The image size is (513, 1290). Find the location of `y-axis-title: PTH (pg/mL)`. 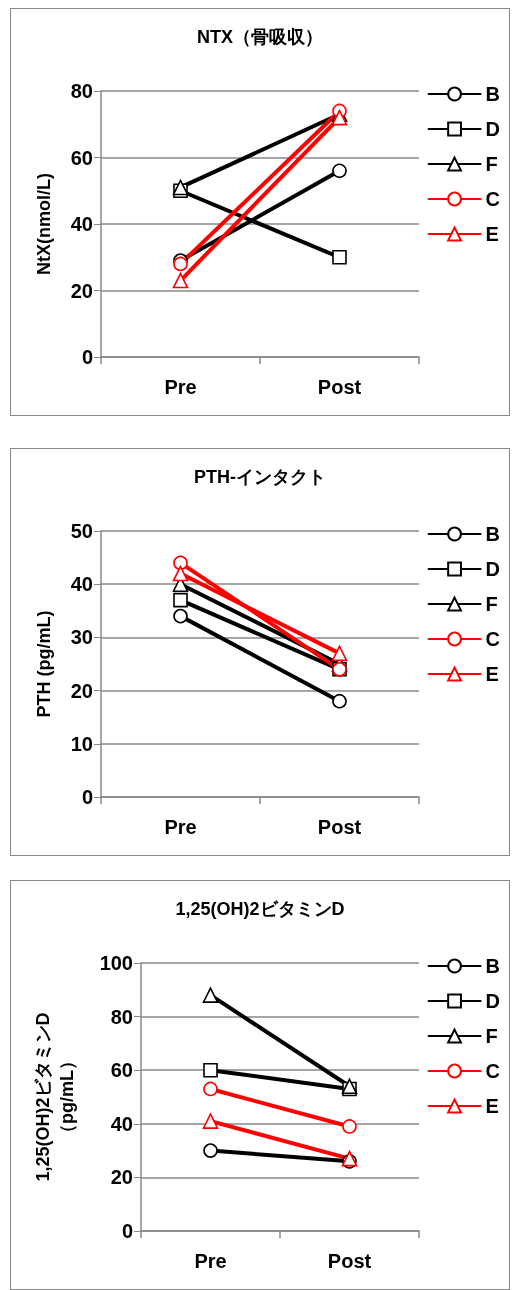

y-axis-title: PTH (pg/mL) is located at coordinates (44, 664).